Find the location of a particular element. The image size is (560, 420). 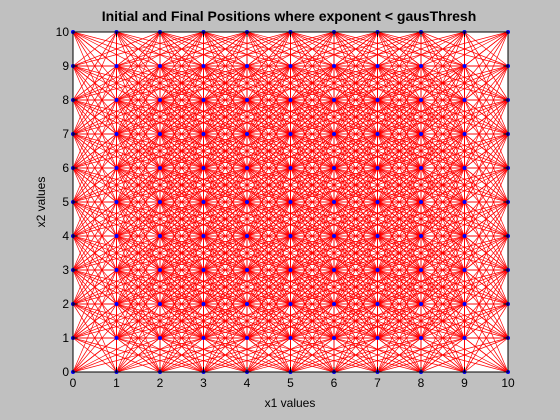

x-tick-label: 3 is located at coordinates (203, 383).